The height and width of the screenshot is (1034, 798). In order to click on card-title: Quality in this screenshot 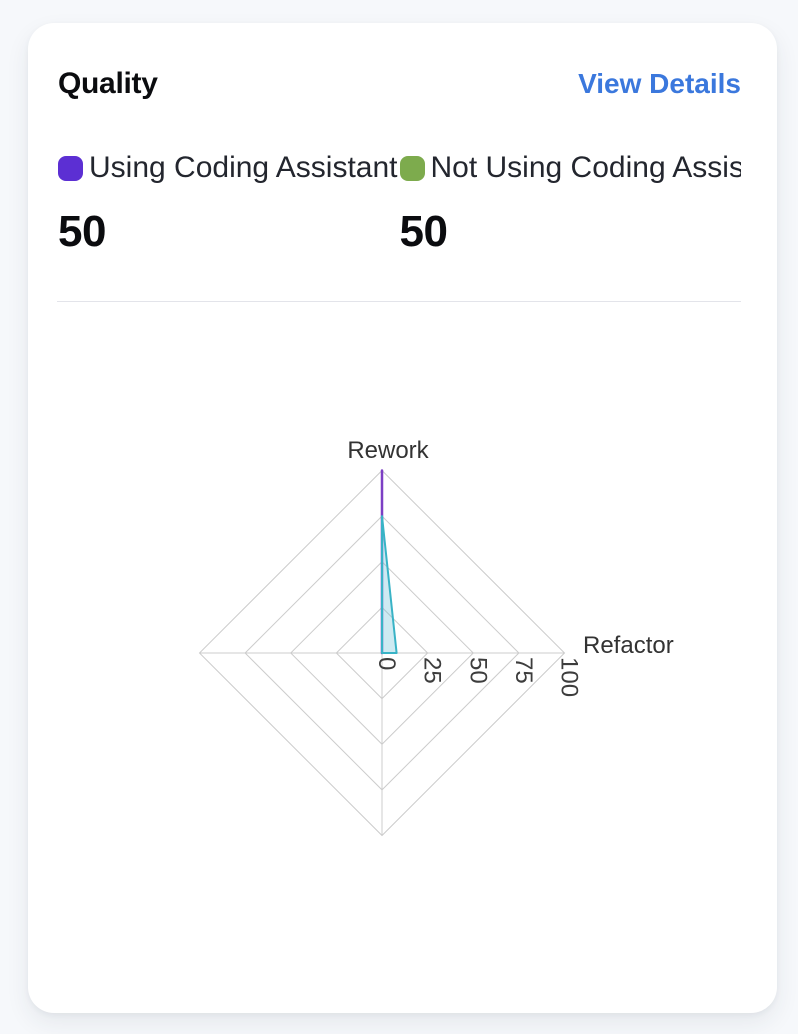, I will do `click(108, 83)`.